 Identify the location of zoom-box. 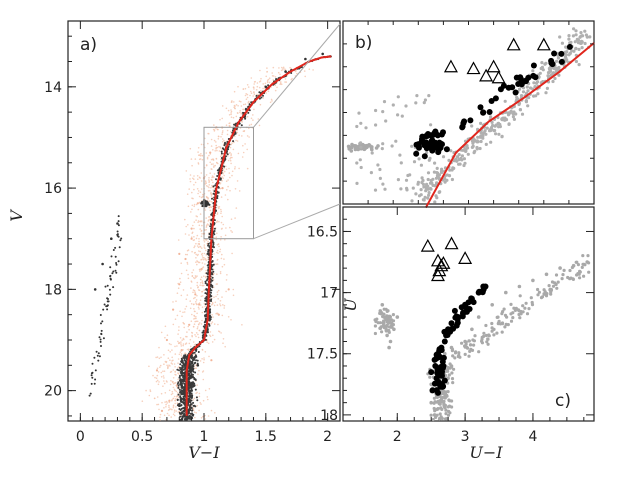
(228, 183).